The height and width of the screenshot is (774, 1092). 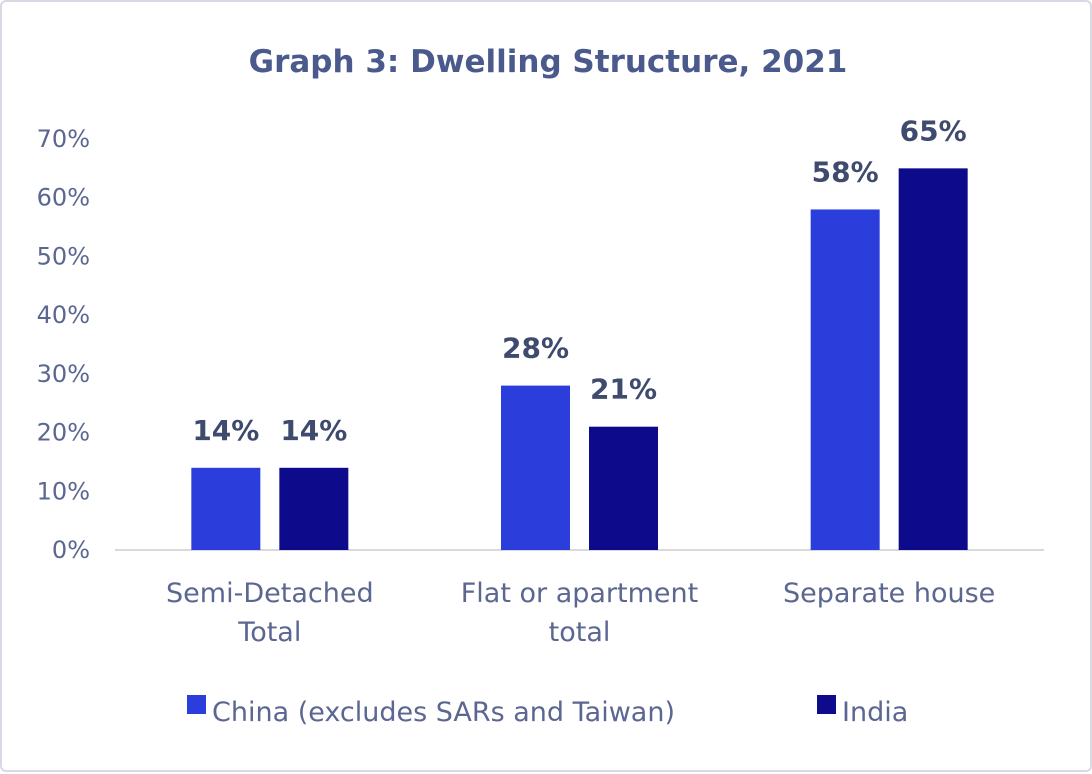 What do you see at coordinates (63, 139) in the screenshot?
I see `y-tick-label: 70%` at bounding box center [63, 139].